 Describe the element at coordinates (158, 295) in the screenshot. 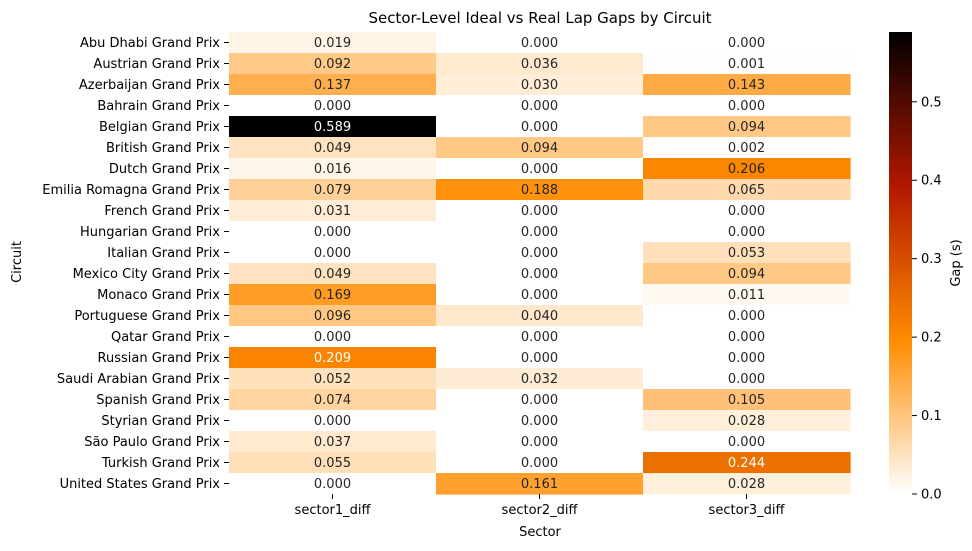

I see `row-tick-label: Monaco Grand Prix` at that location.